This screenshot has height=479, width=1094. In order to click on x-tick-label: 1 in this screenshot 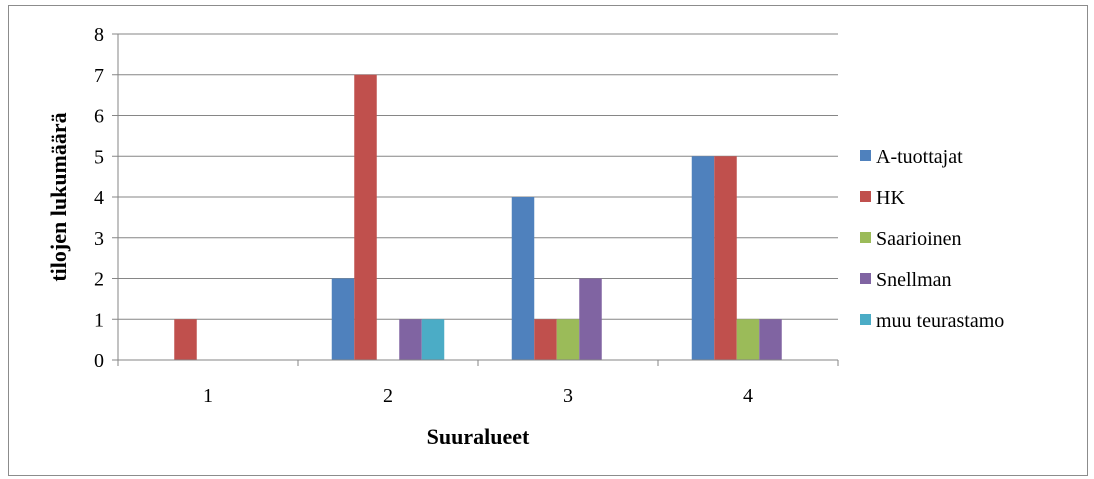, I will do `click(208, 396)`.